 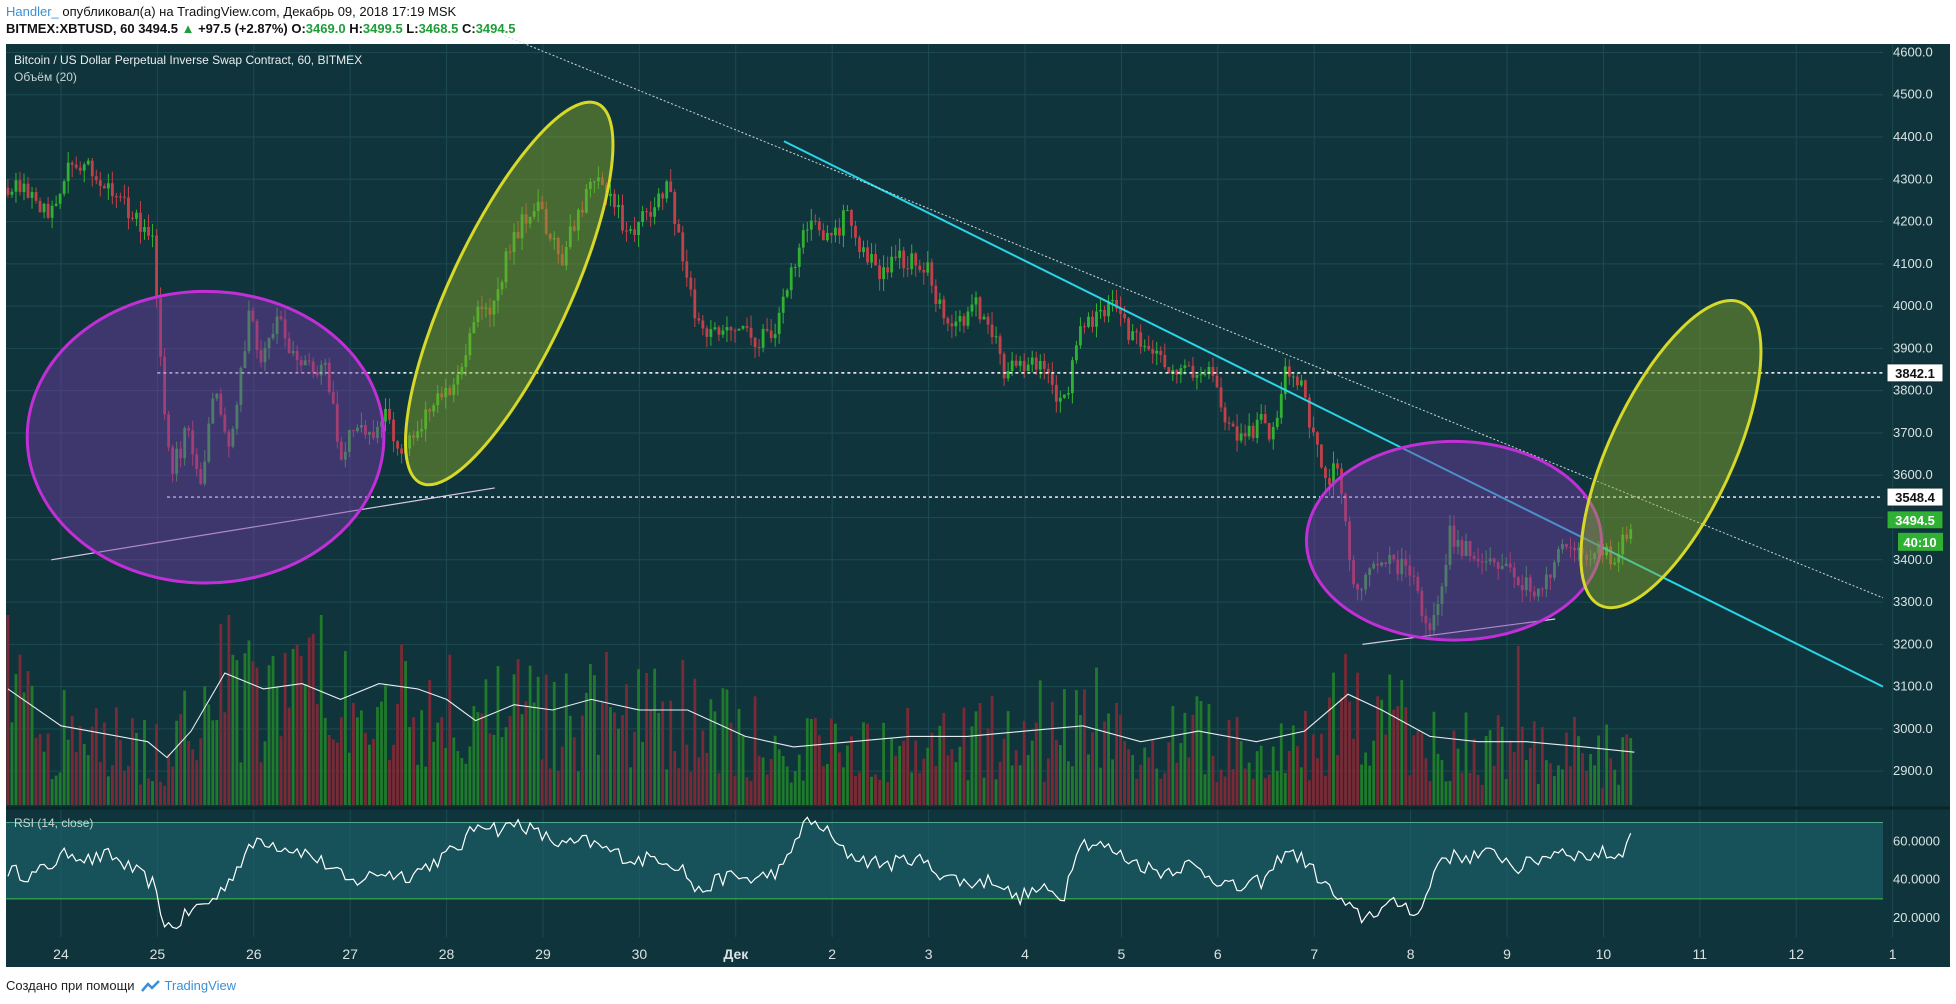 I want to click on close-label: C:, so click(x=468, y=28).